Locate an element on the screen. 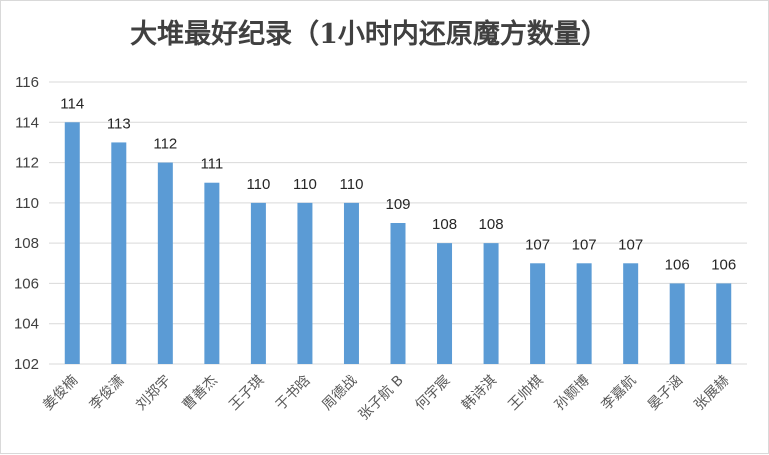  x-tick-label: 周德战 is located at coordinates (339, 393).